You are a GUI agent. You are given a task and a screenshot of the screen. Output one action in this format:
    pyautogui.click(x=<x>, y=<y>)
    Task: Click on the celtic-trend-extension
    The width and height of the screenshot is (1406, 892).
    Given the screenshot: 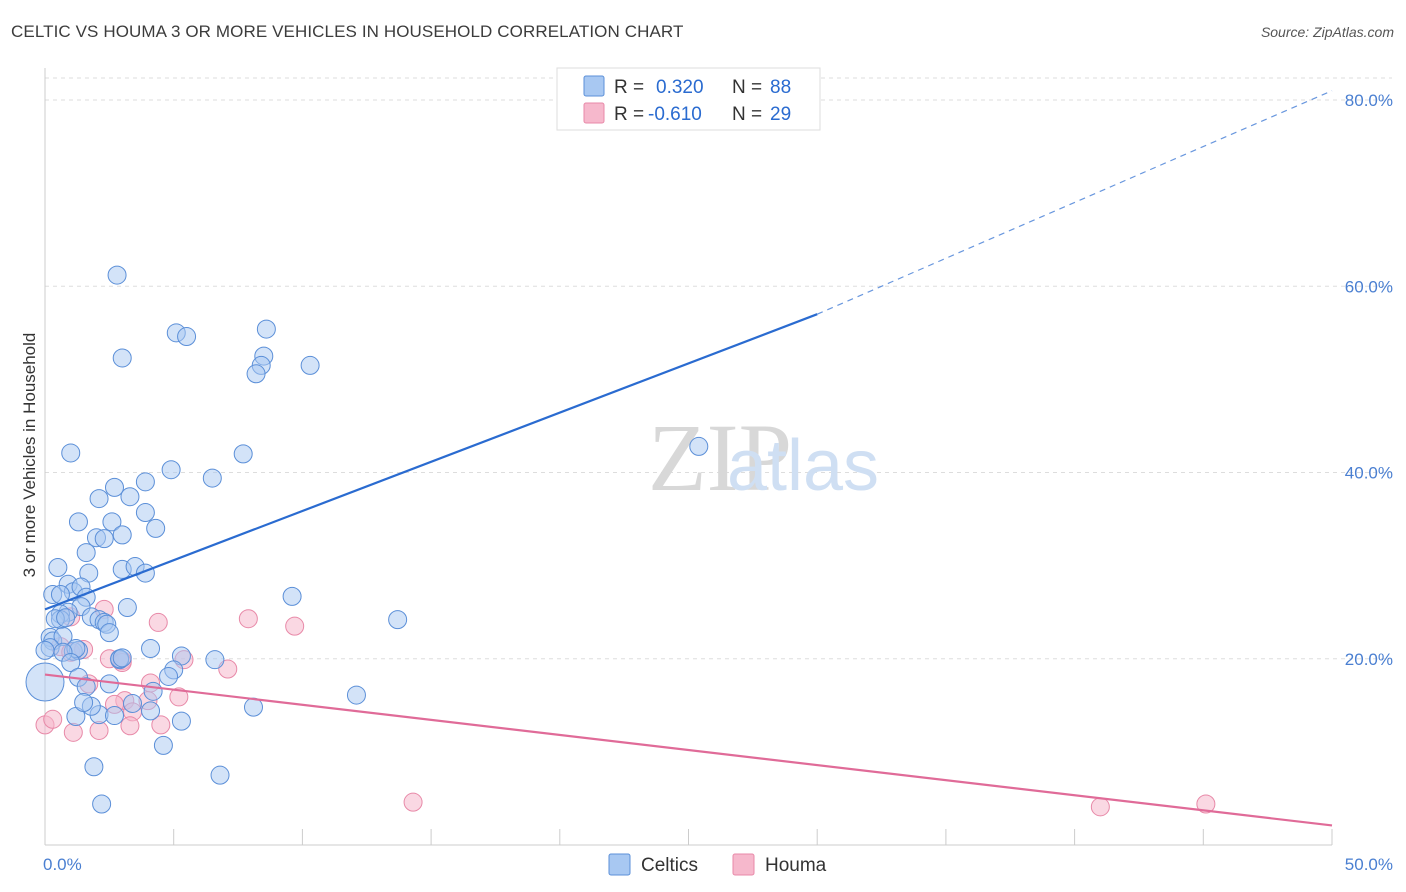 What is the action you would take?
    pyautogui.click(x=1074, y=202)
    